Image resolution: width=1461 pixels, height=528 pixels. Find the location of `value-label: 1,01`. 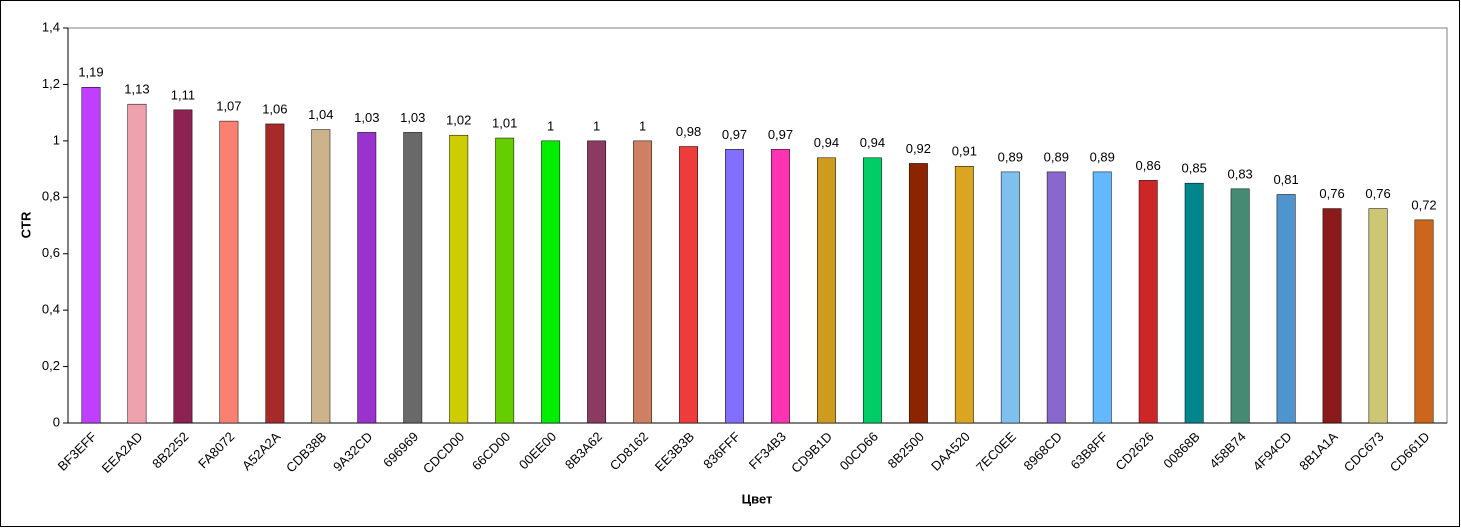

value-label: 1,01 is located at coordinates (504, 122).